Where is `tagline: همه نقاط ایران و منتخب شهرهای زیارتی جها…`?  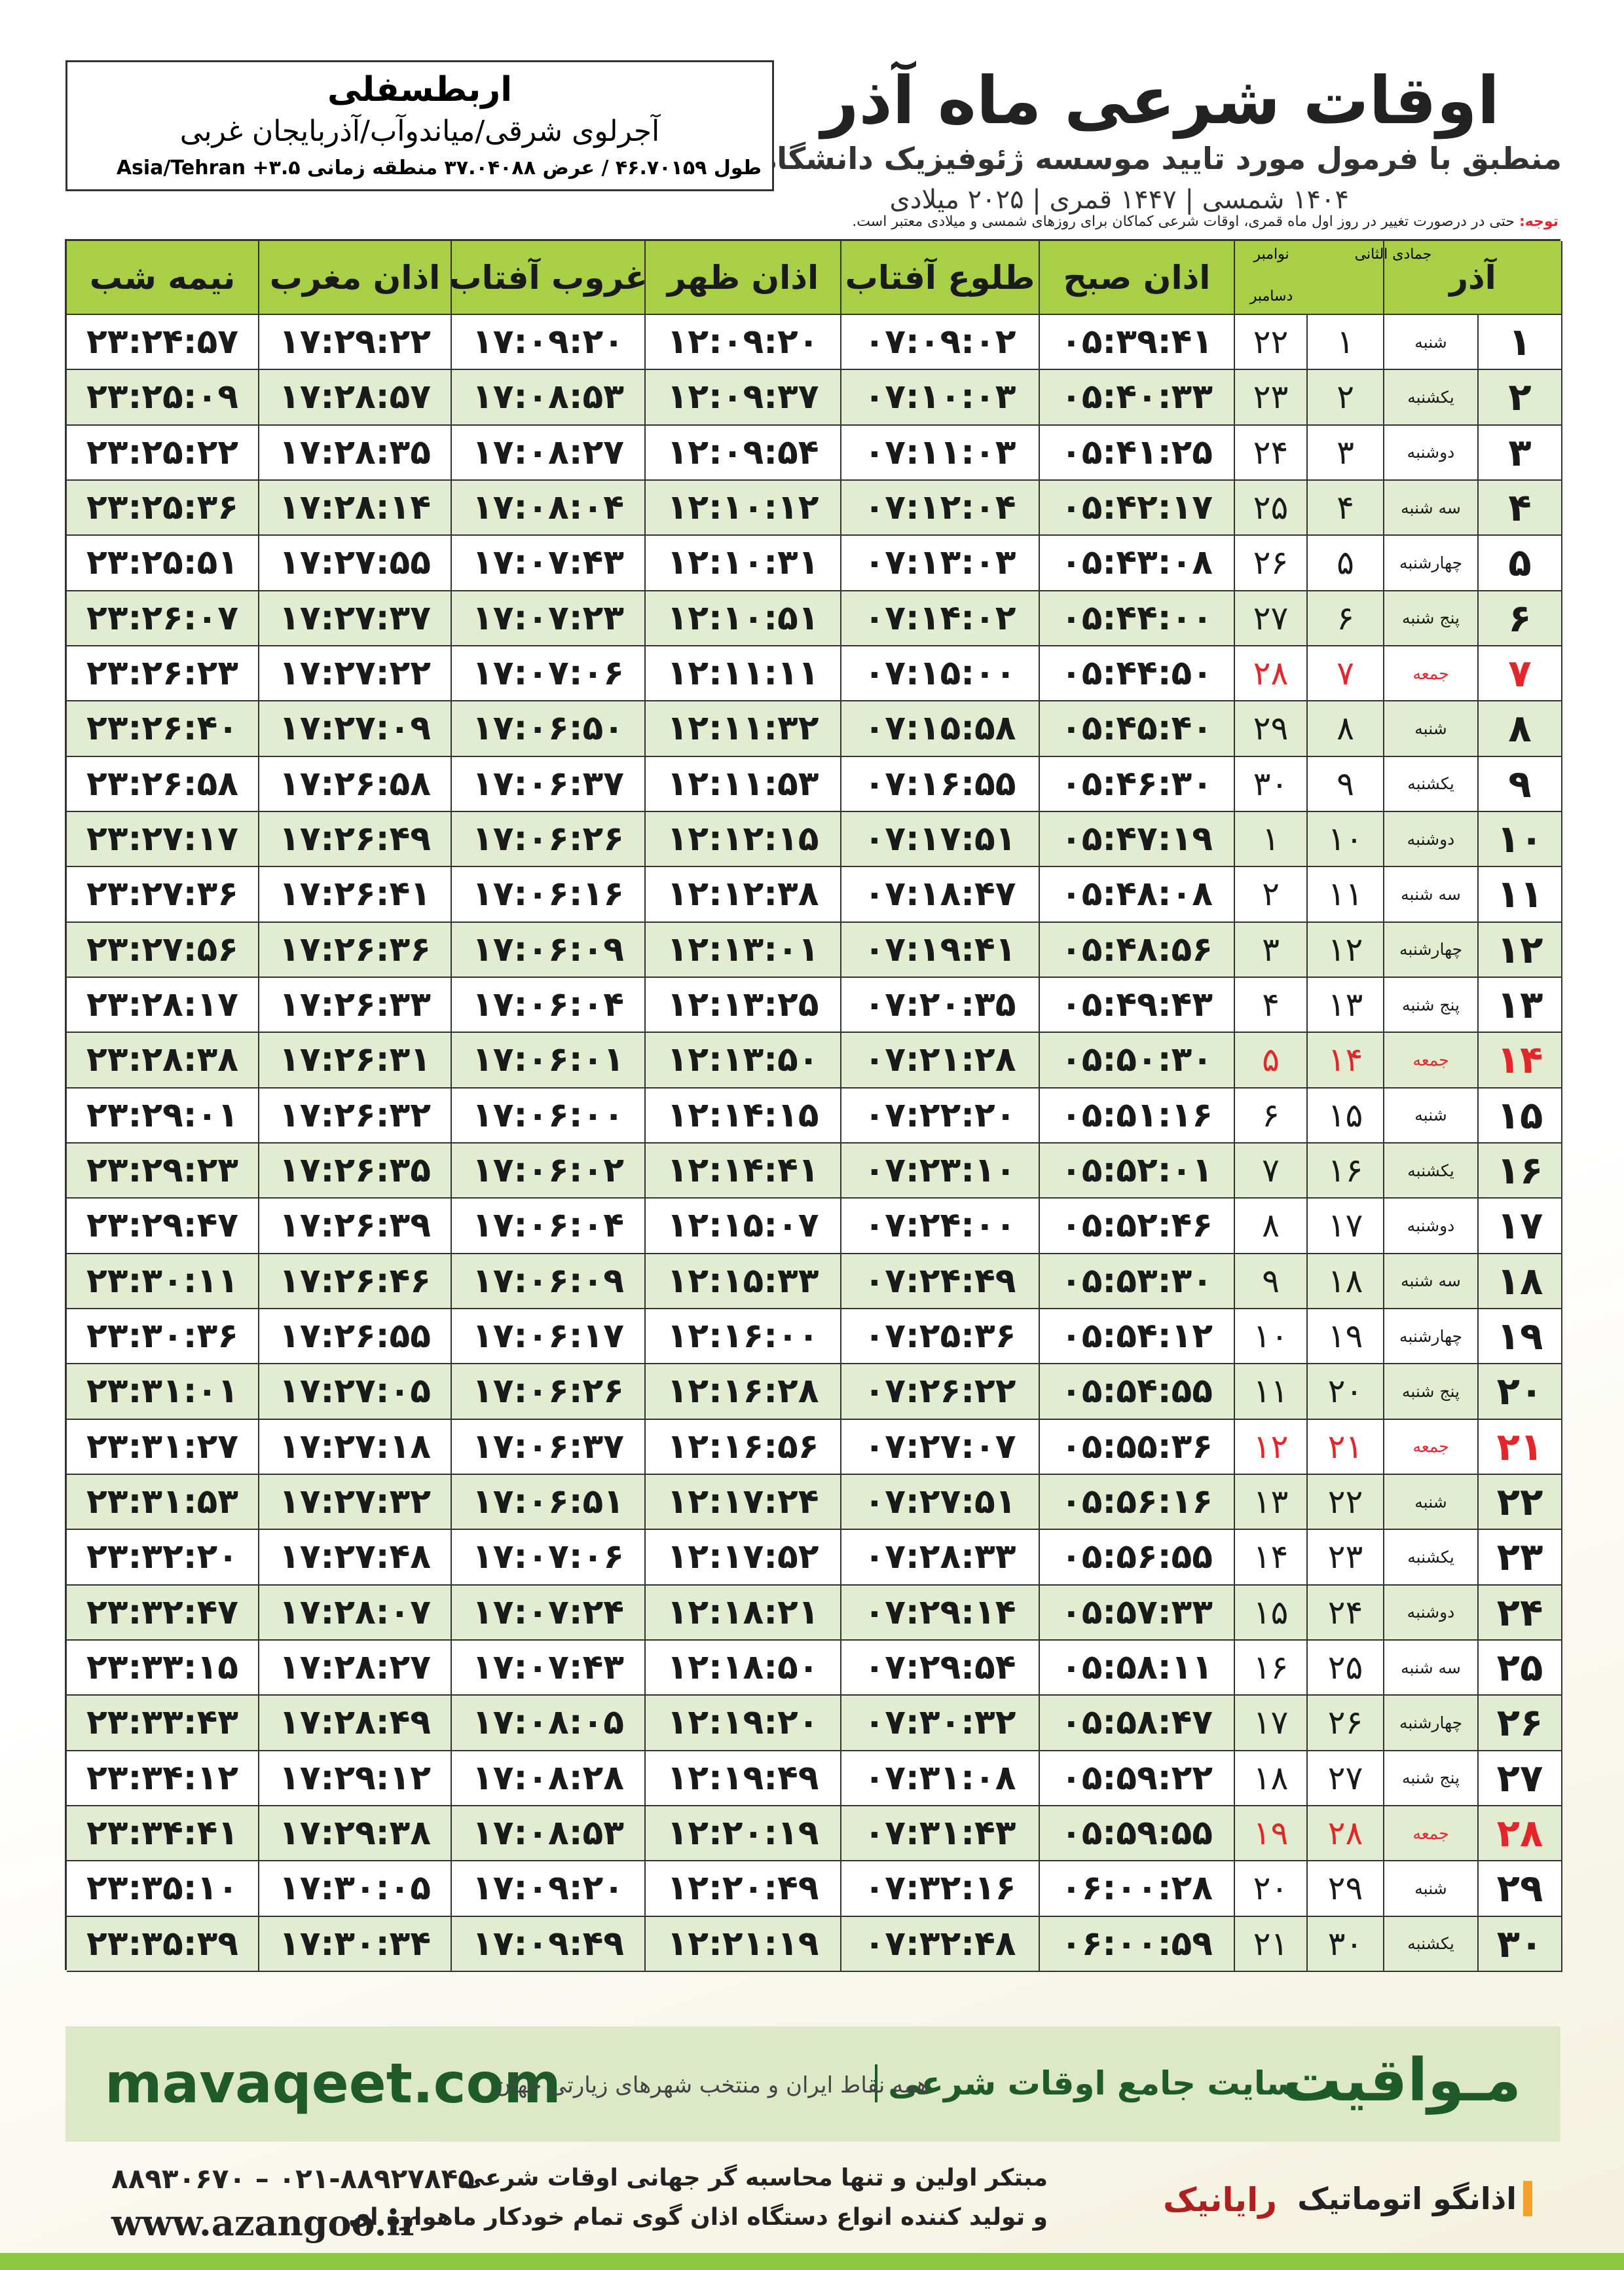 tagline: همه نقاط ایران و منتخب شهرهای زیارتی جها… is located at coordinates (711, 2085).